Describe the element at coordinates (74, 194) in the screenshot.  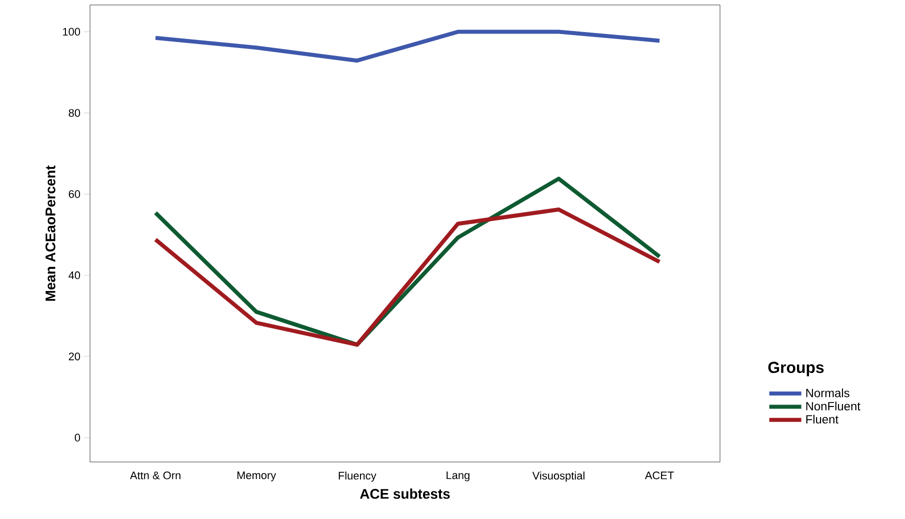
I see `y-tick-label: 60` at that location.